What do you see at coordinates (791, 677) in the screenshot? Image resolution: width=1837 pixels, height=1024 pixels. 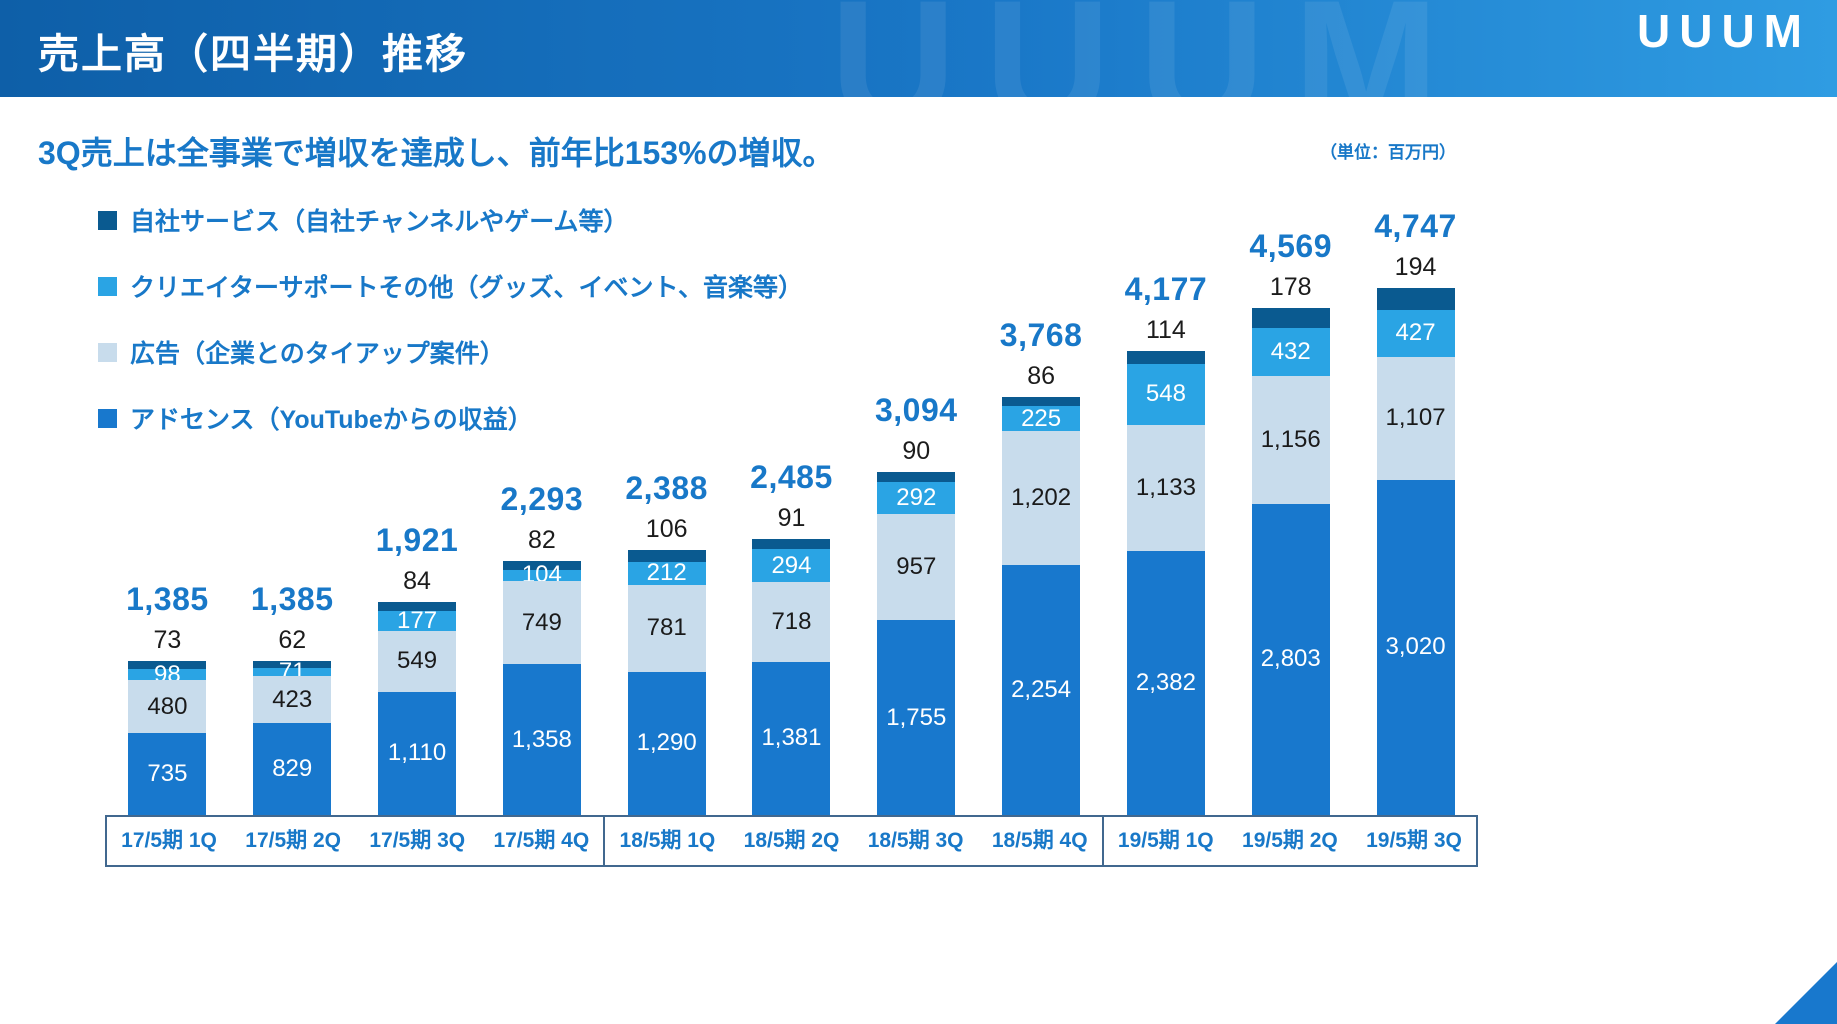 I see `stacked-bar: 294 718 1,381` at bounding box center [791, 677].